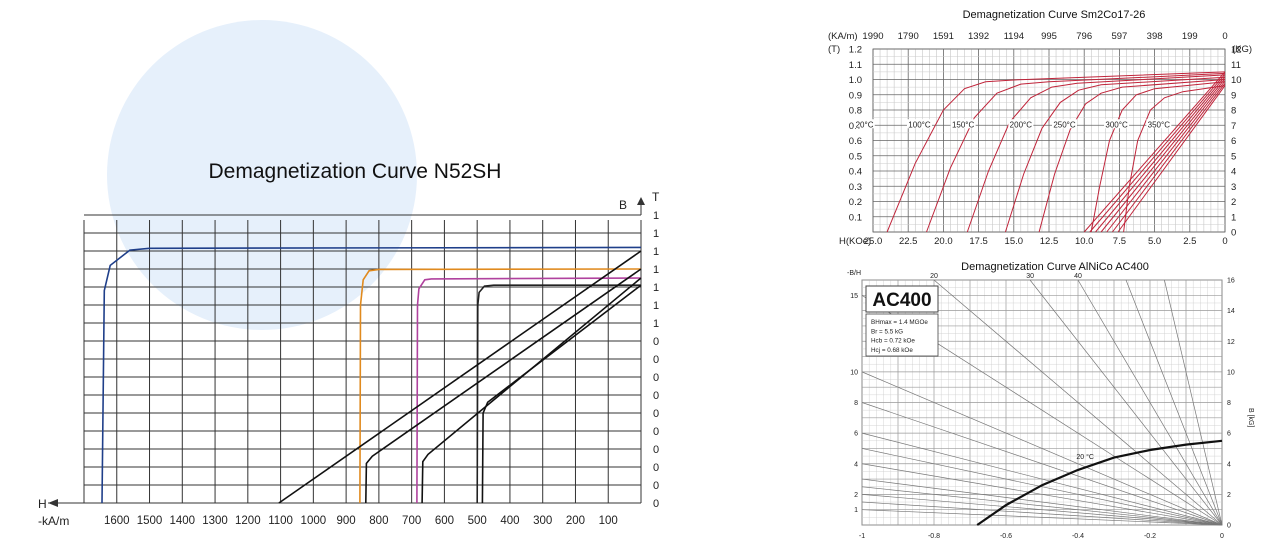 The height and width of the screenshot is (543, 1267). I want to click on left-tick-label: 2, so click(856, 495).